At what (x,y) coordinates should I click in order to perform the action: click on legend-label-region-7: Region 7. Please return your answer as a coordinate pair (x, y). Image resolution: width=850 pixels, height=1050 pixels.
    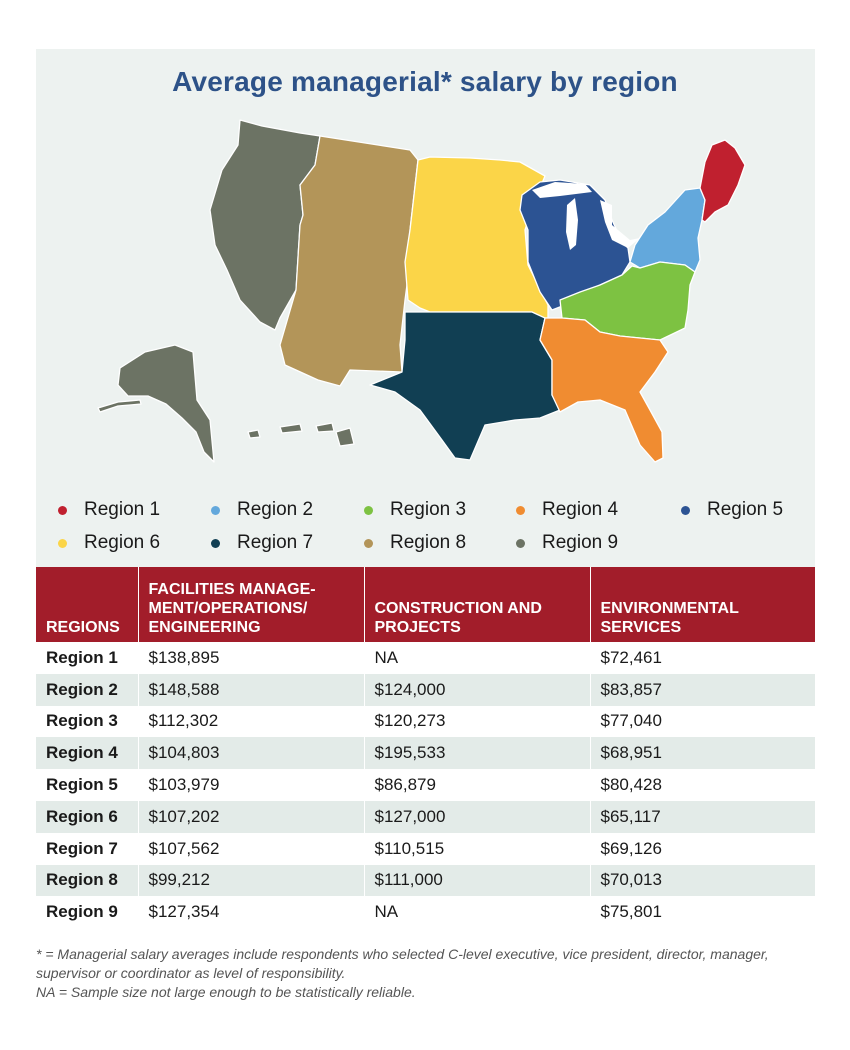
    Looking at the image, I should click on (275, 542).